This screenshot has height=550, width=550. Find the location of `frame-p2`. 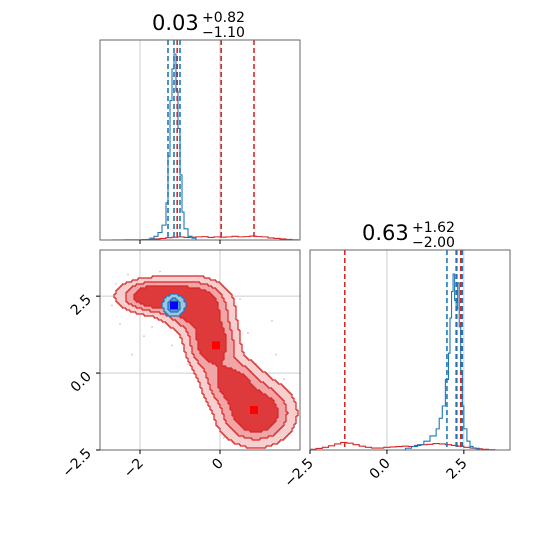

frame-p2 is located at coordinates (200, 350).